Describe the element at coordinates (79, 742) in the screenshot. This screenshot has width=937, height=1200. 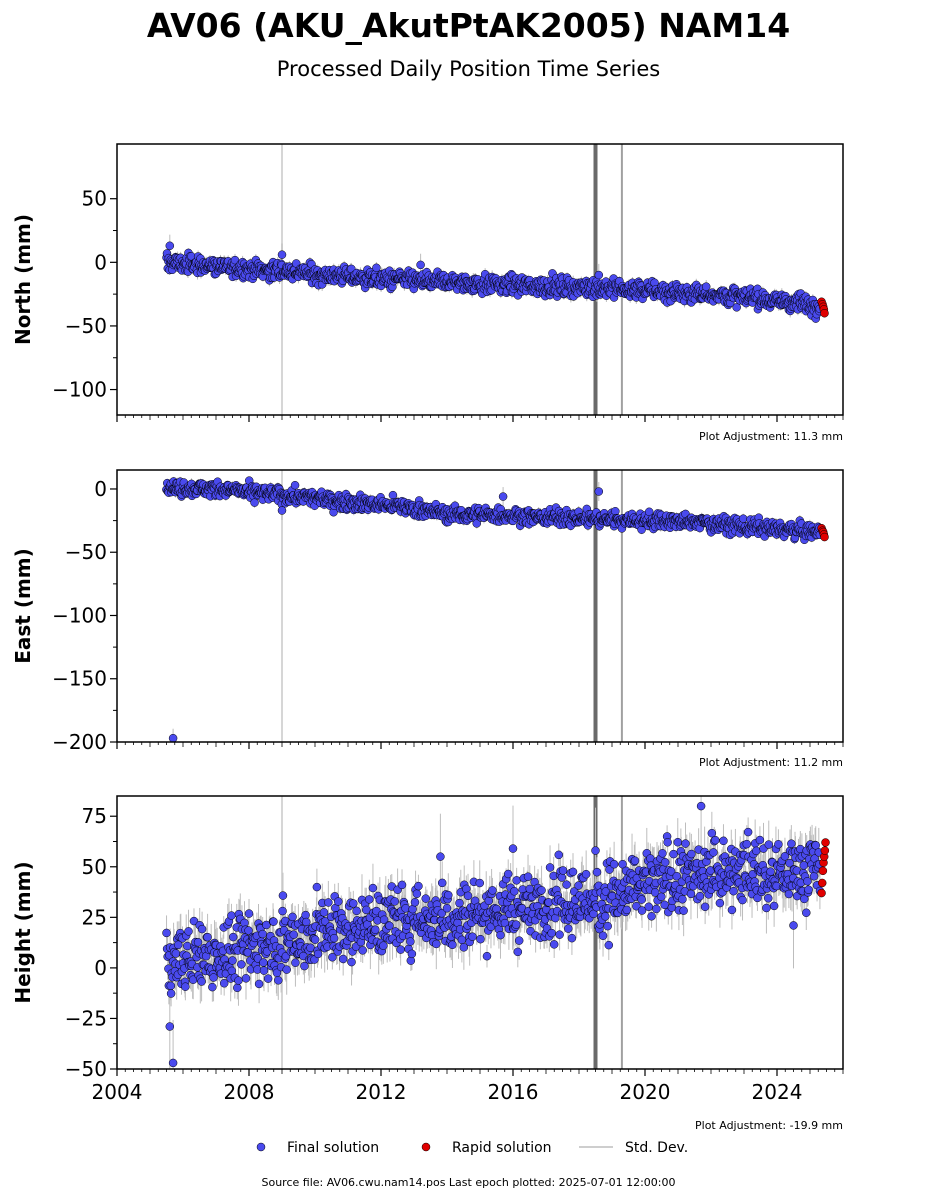
I see `y-tick-label: −200` at that location.